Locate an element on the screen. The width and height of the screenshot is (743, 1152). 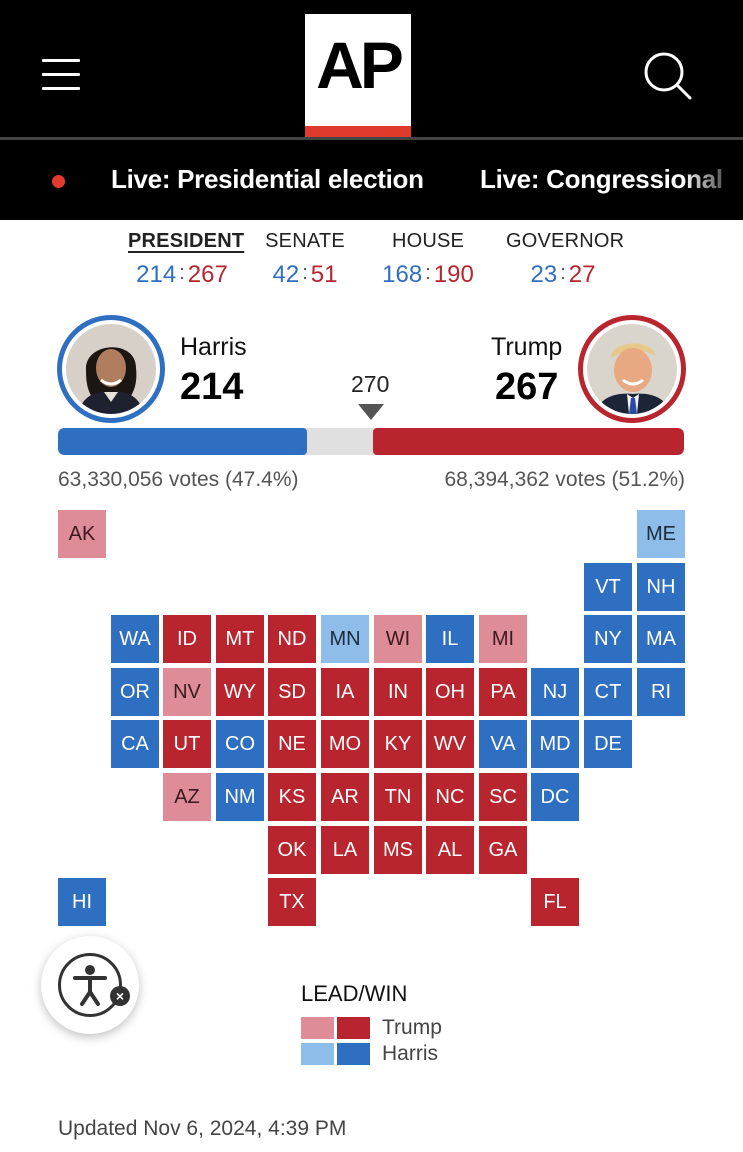
state-tile-ar: AR is located at coordinates (345, 797).